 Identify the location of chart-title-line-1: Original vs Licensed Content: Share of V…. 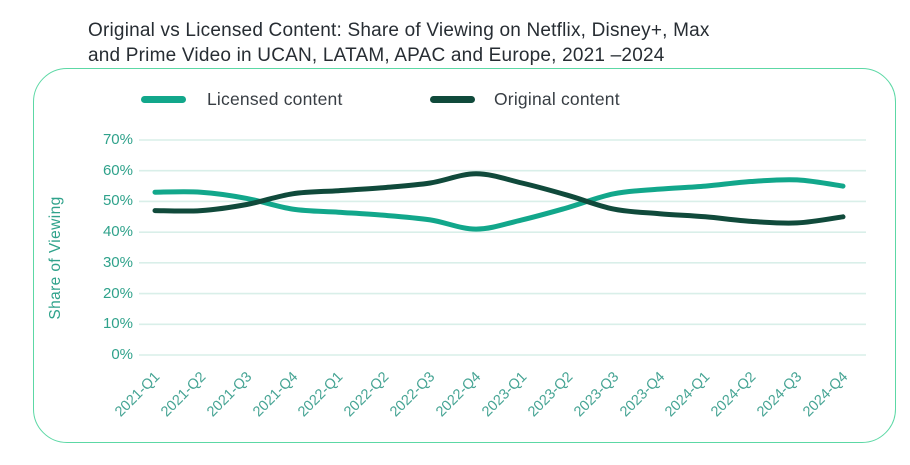
(399, 30).